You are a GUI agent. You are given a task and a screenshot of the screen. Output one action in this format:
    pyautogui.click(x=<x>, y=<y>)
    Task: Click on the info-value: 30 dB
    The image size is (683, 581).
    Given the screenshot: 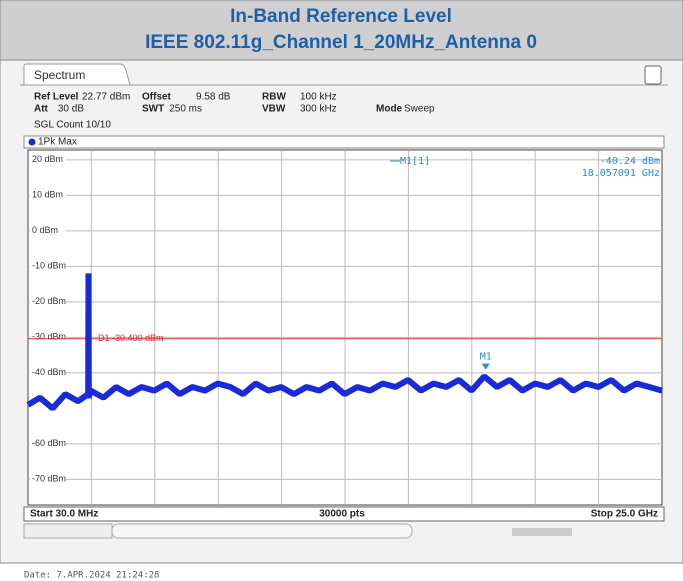 What is the action you would take?
    pyautogui.click(x=71, y=109)
    